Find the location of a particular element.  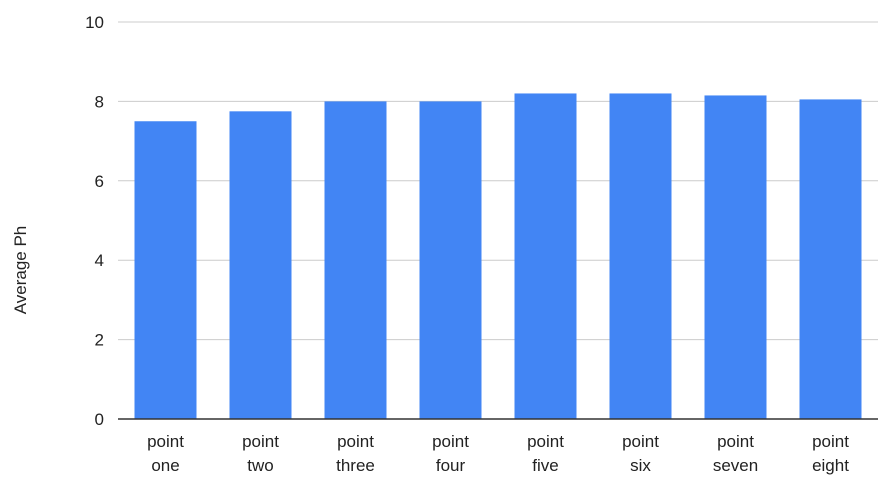

y-tick-label: 2 is located at coordinates (99, 340).